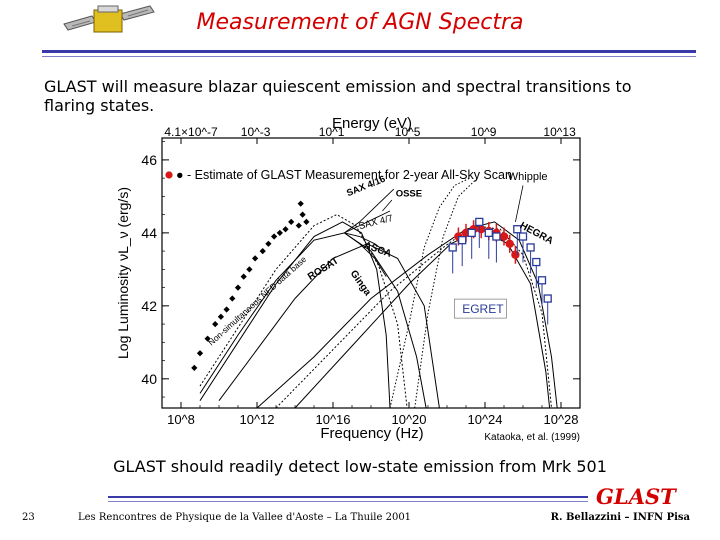  What do you see at coordinates (369, 56) in the screenshot?
I see `title-rule-thin` at bounding box center [369, 56].